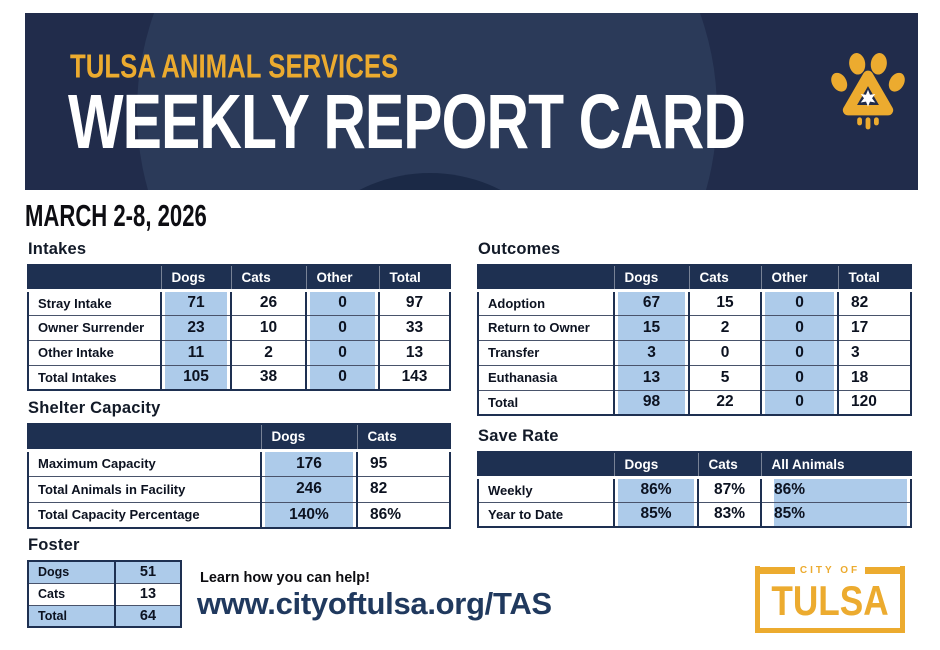  I want to click on table-row: Other Intake 11 2 0 13, so click(239, 352).